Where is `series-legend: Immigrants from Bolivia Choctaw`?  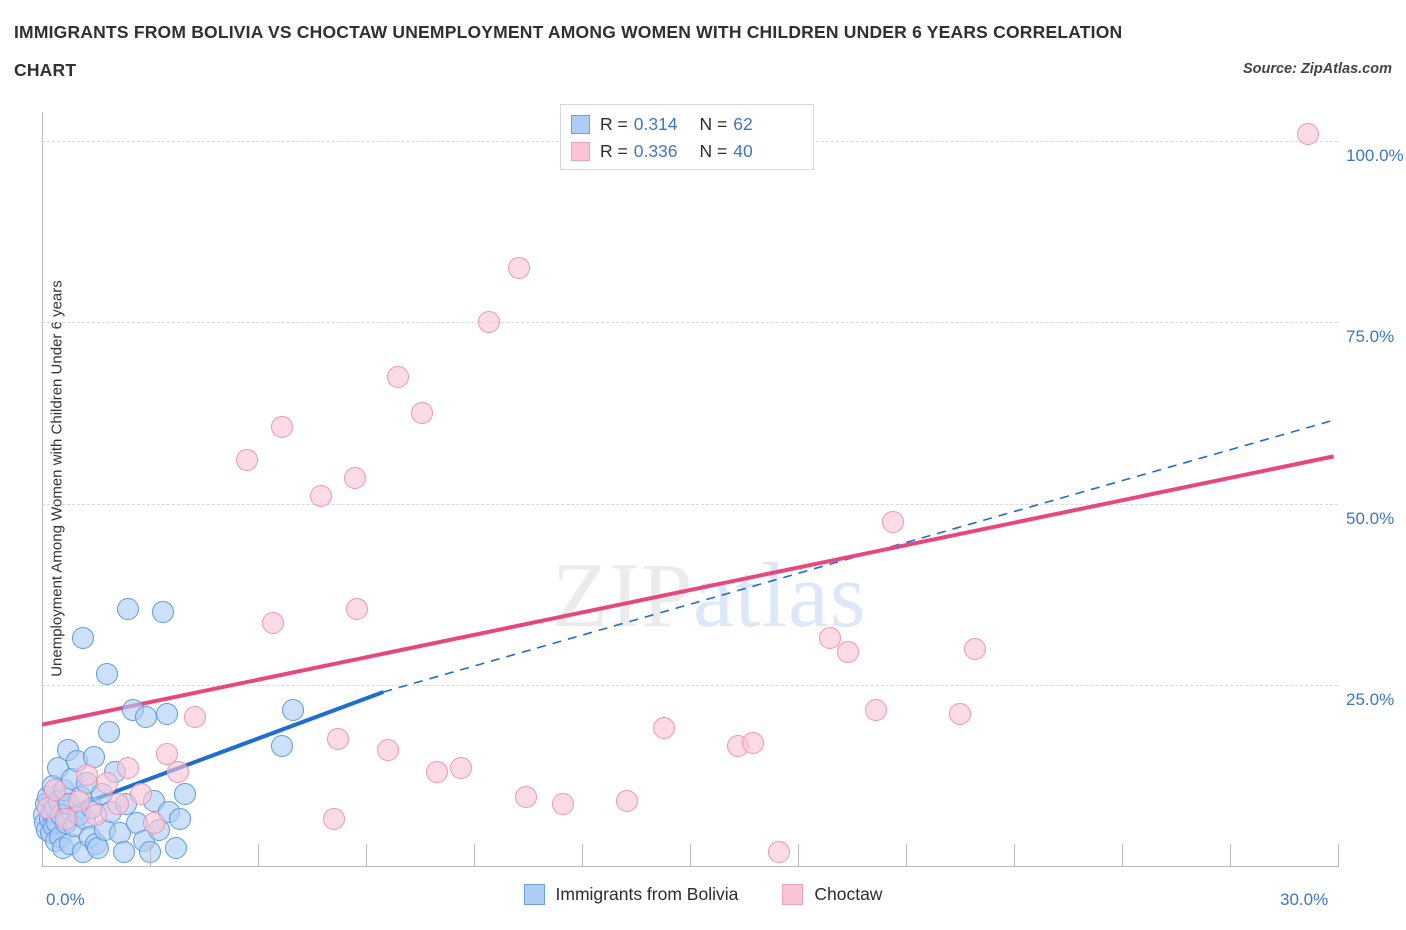
series-legend: Immigrants from Bolivia Choctaw is located at coordinates (703, 894).